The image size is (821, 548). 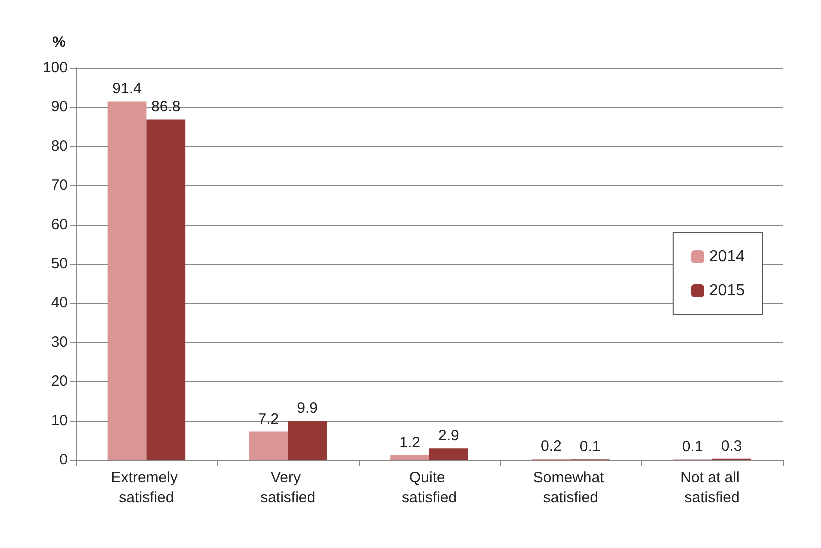 What do you see at coordinates (727, 291) in the screenshot?
I see `legend-label: 2015` at bounding box center [727, 291].